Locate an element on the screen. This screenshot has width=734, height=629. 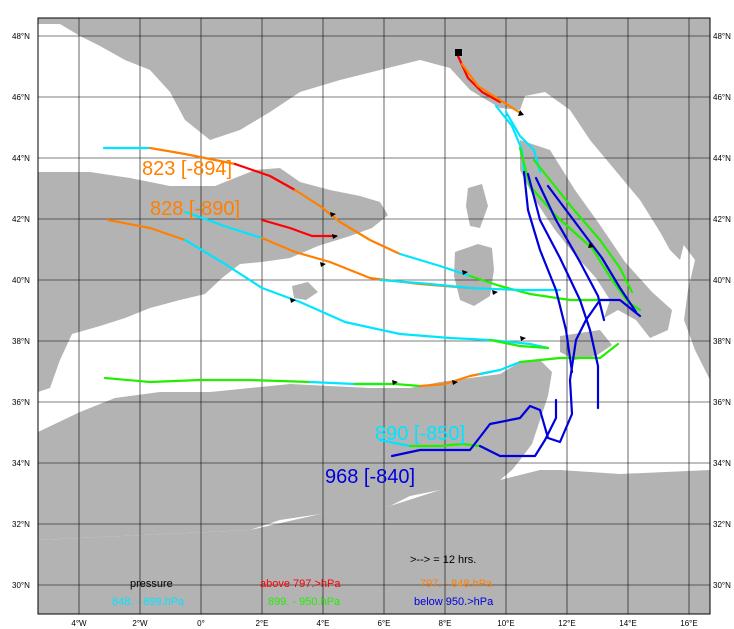
legend-green: 899. - 950.hPa is located at coordinates (304, 602).